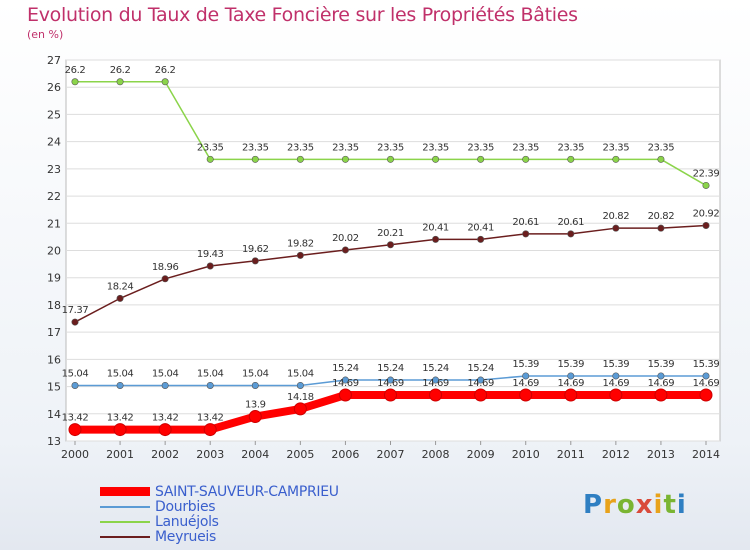 This screenshot has height=550, width=750. Describe the element at coordinates (390, 233) in the screenshot. I see `data-label-3-7: 20.21` at that location.